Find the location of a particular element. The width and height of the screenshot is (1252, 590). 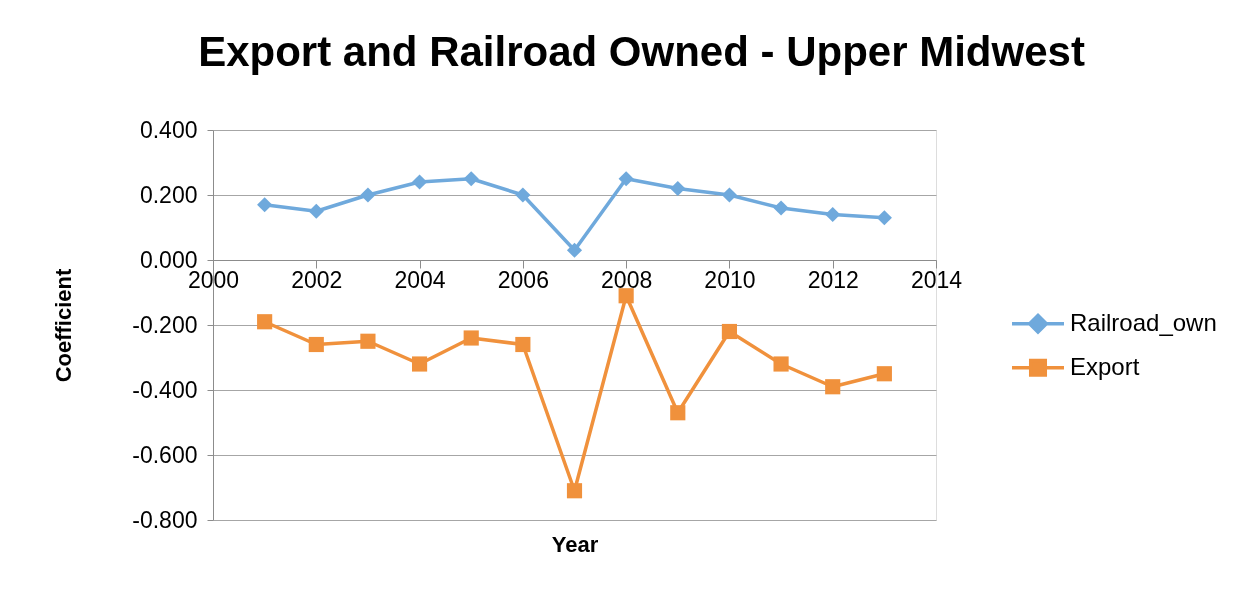

y-tick-label: 0.200 is located at coordinates (168, 194).